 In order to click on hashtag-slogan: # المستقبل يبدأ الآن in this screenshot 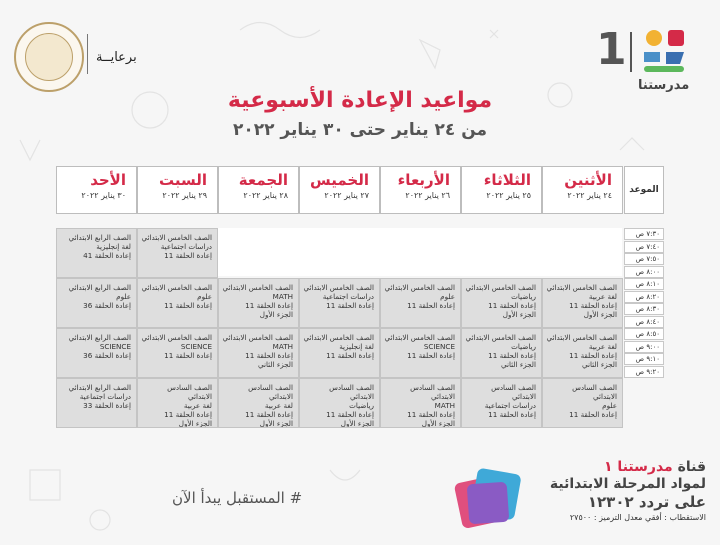, I will do `click(237, 498)`.